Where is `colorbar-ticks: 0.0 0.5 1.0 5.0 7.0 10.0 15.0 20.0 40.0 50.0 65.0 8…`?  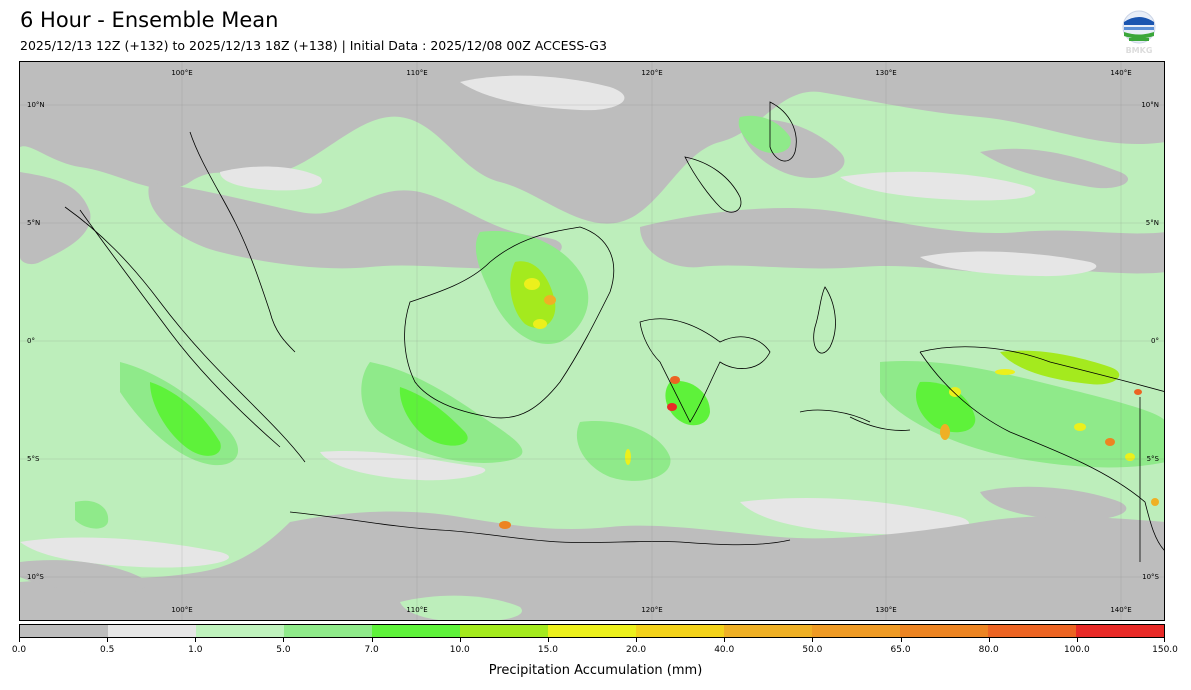 colorbar-ticks: 0.0 0.5 1.0 5.0 7.0 10.0 15.0 20.0 40.0 50.0 65.0 8… is located at coordinates (595, 648).